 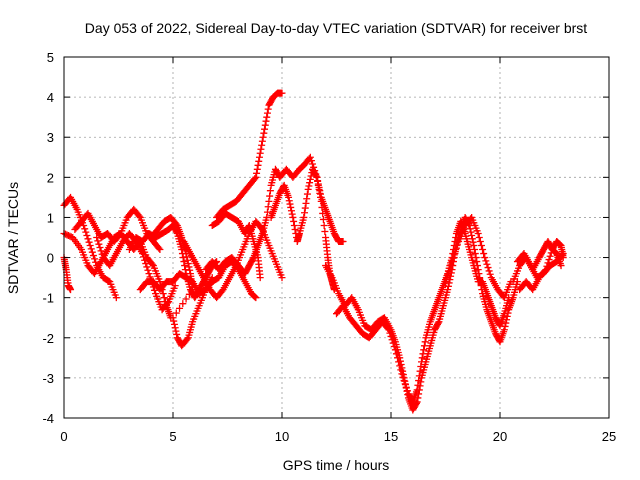 I want to click on series-prn-k, so click(x=236, y=245).